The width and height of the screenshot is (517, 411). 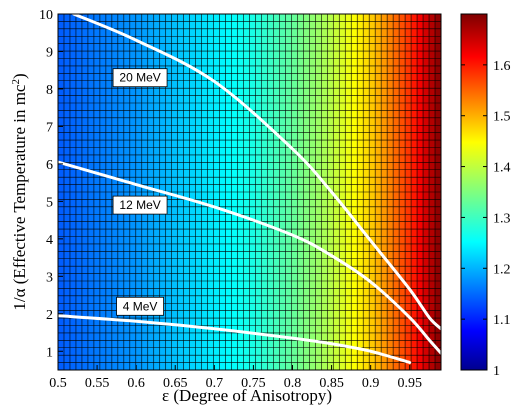 What do you see at coordinates (502, 66) in the screenshot?
I see `colorbar-tick-label: 1.6` at bounding box center [502, 66].